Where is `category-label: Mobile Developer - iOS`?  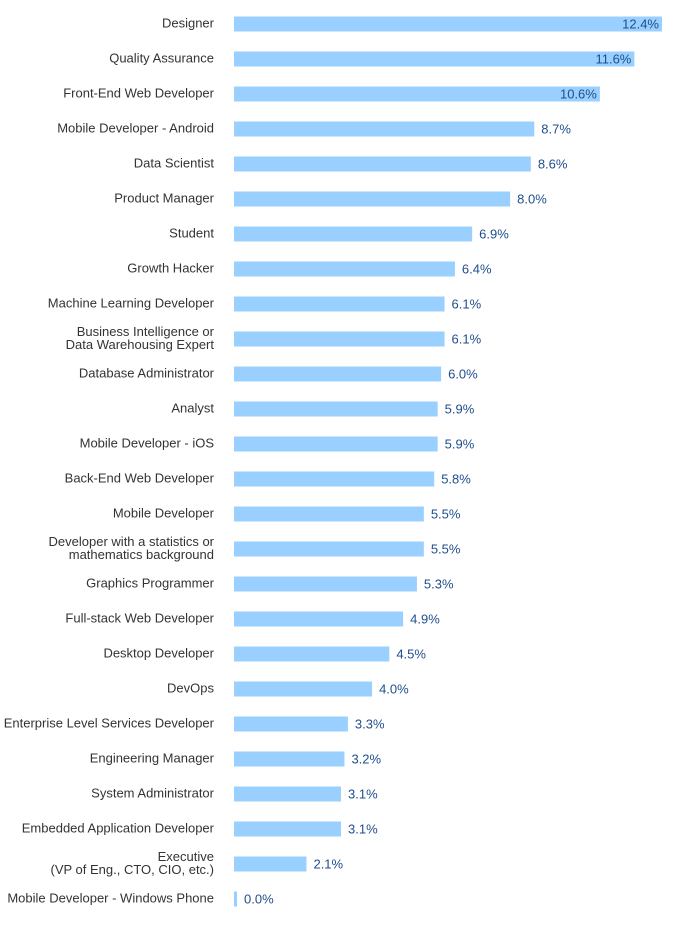 category-label: Mobile Developer - iOS is located at coordinates (147, 442).